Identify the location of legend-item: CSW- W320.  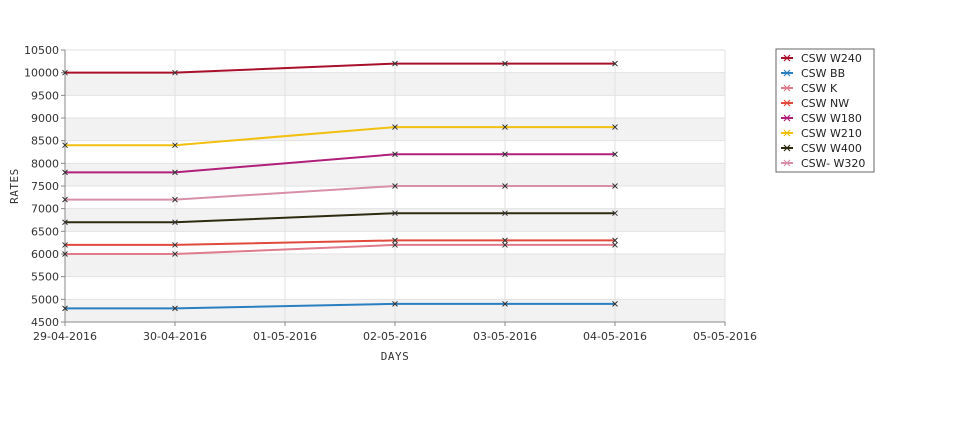
(823, 163).